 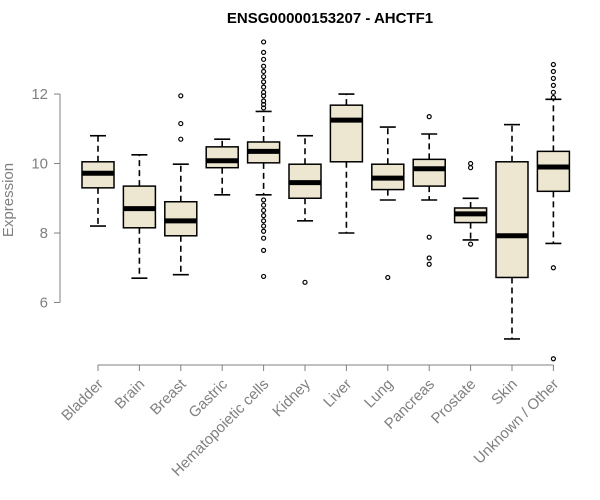 I want to click on y-tick-label: 10, so click(x=39, y=164).